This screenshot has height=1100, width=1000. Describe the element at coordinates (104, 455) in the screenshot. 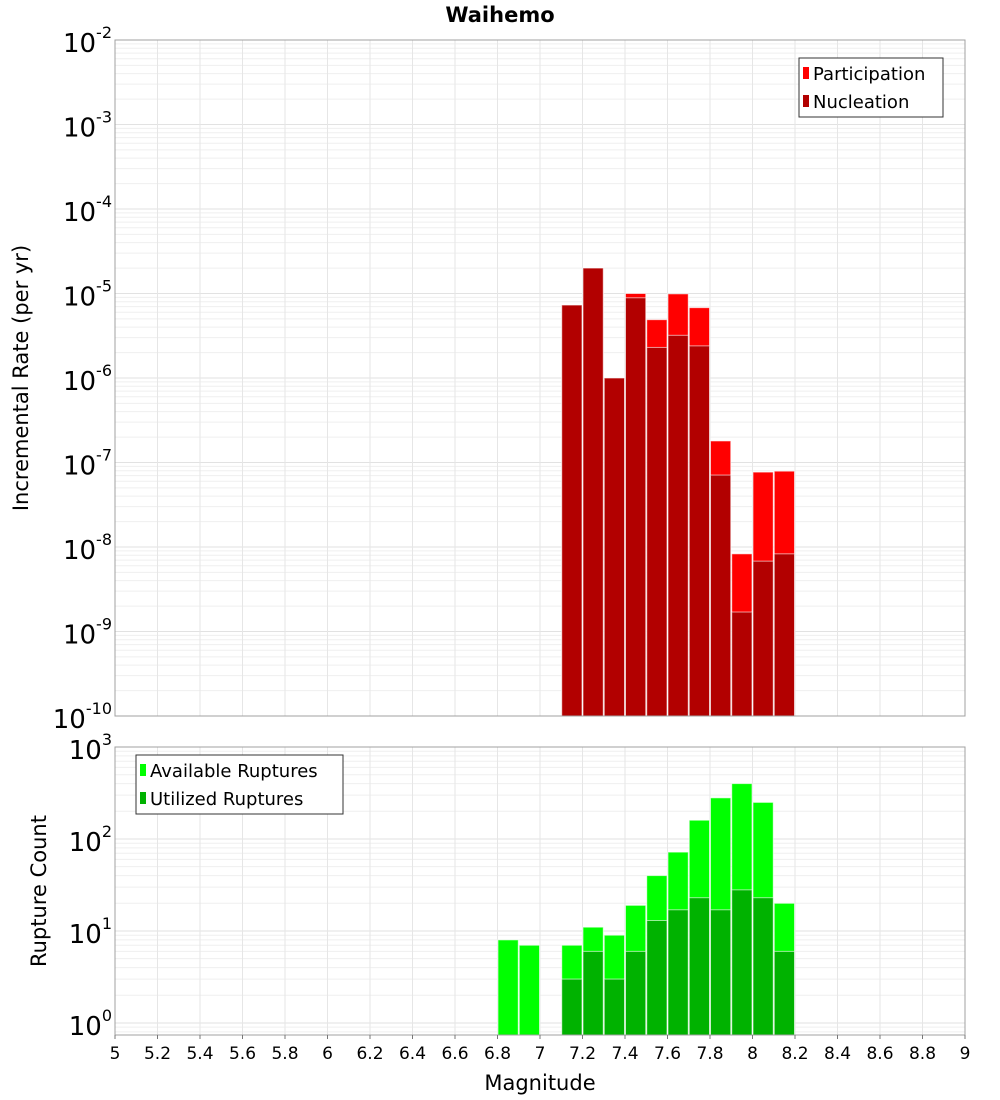

I see `y-tick-exponent: -7` at that location.